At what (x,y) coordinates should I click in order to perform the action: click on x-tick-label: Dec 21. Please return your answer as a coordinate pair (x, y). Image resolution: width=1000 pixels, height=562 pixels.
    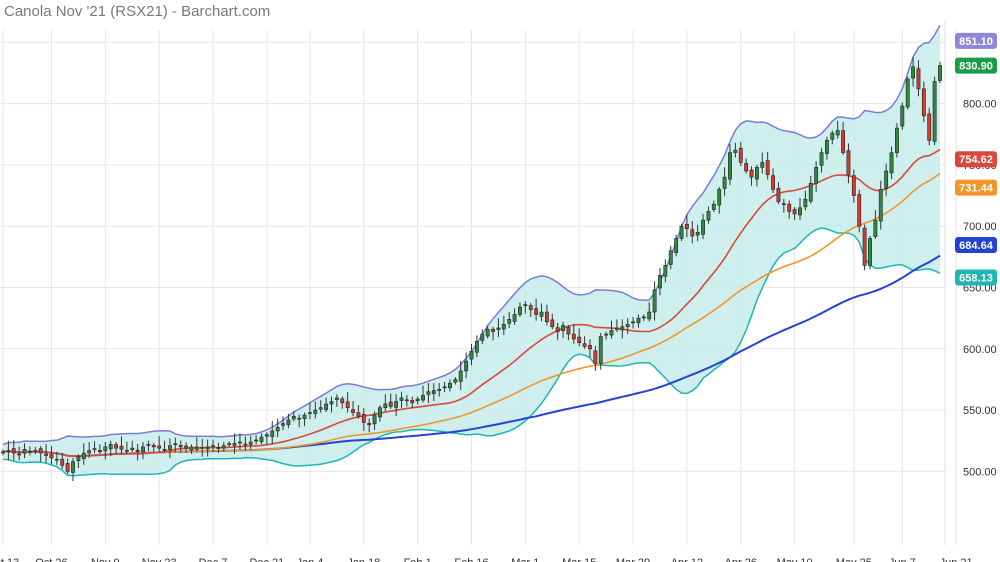
    Looking at the image, I should click on (266, 559).